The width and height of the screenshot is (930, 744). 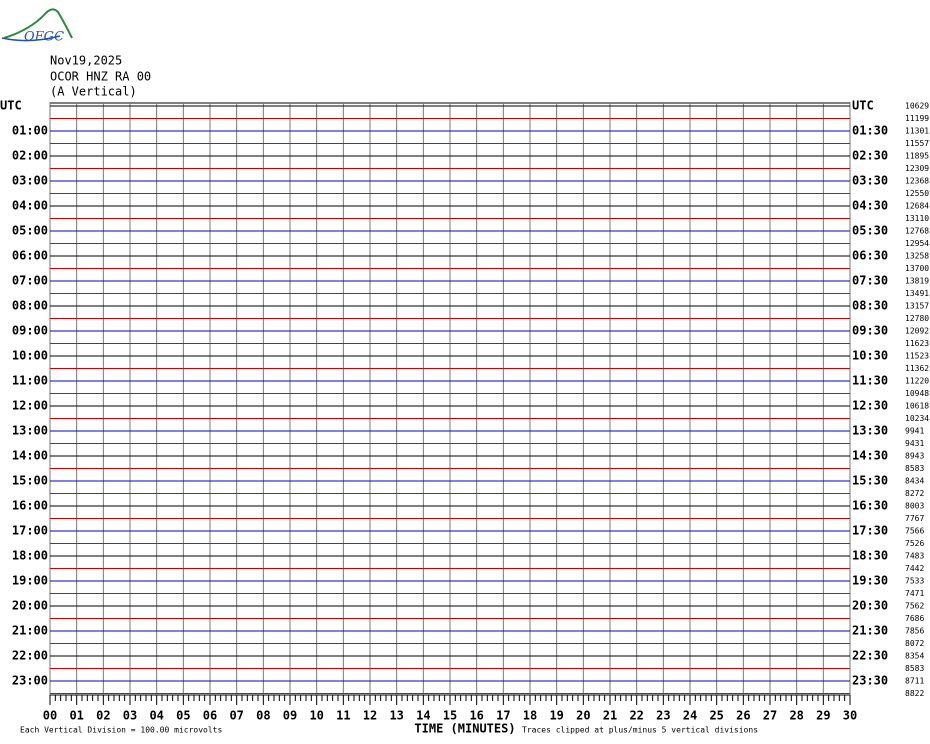 I want to click on left-time-label: 03:00, so click(x=30, y=181).